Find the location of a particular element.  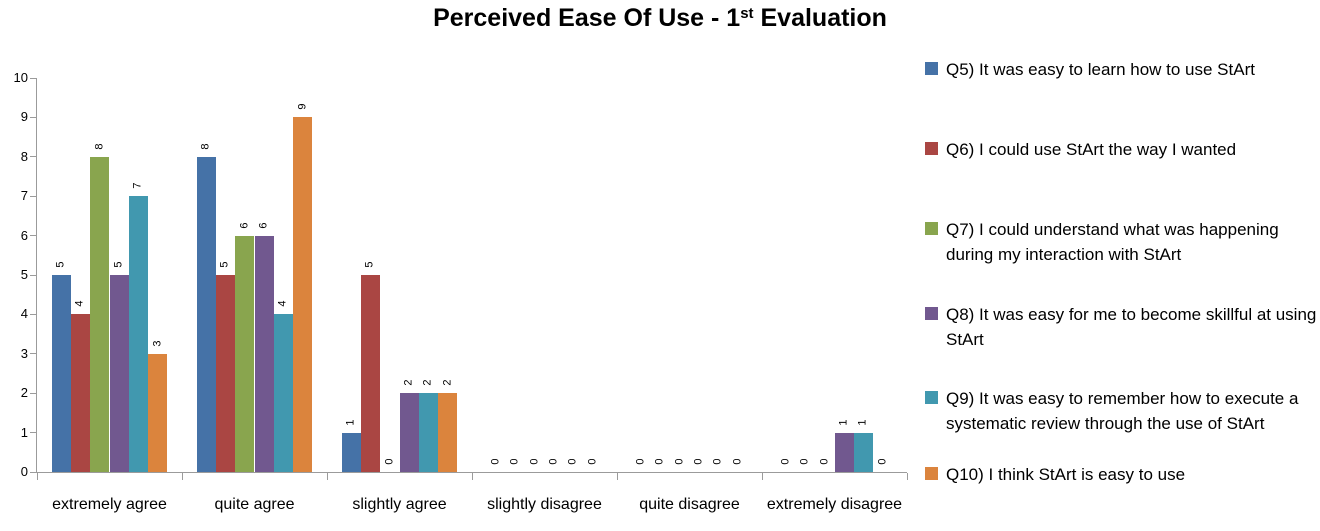

y-axis-tick-label: 0 is located at coordinates (24, 471).